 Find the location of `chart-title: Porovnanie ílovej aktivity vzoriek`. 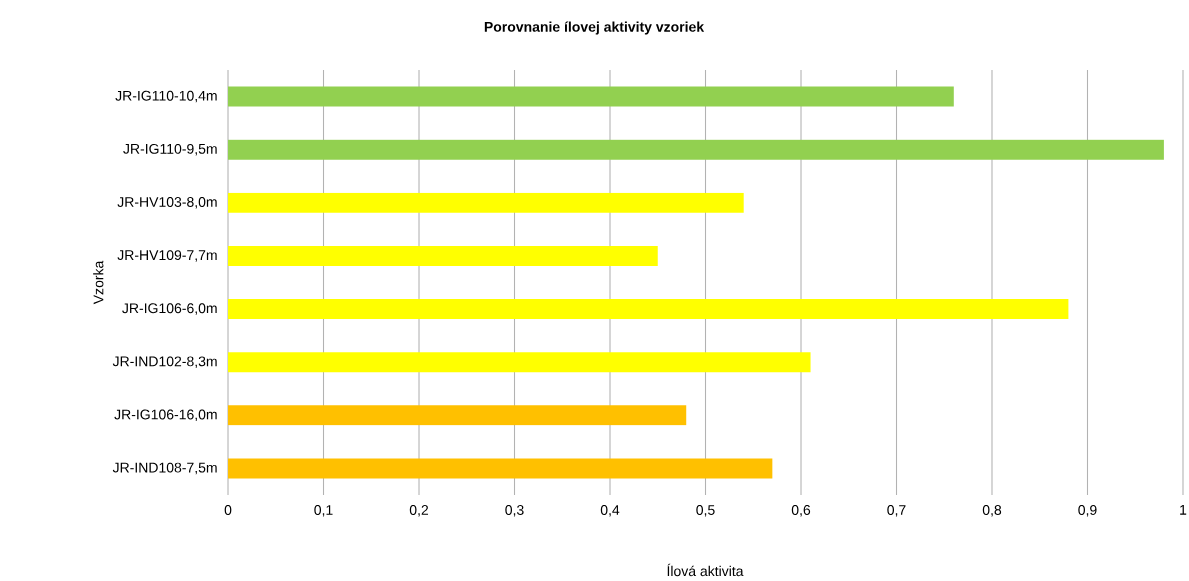

chart-title: Porovnanie ílovej aktivity vzoriek is located at coordinates (594, 28).